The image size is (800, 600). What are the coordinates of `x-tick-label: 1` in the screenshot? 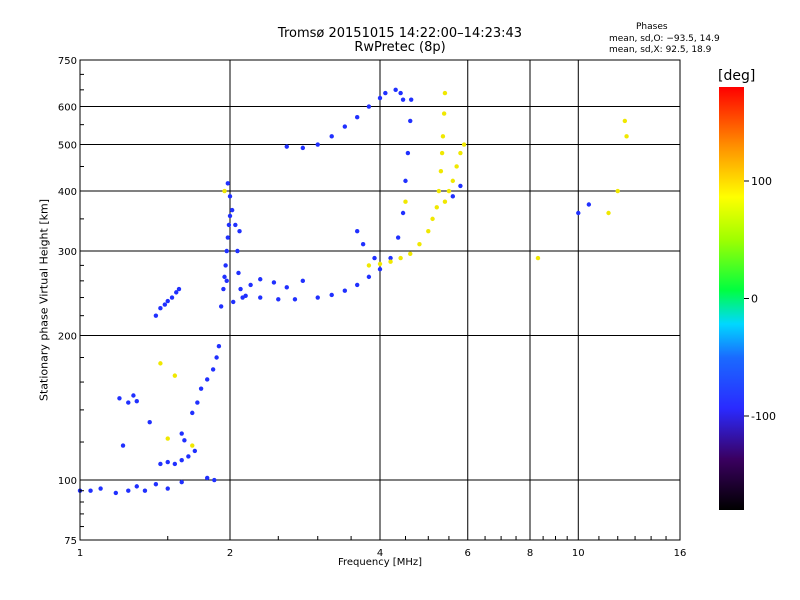 It's located at (80, 553).